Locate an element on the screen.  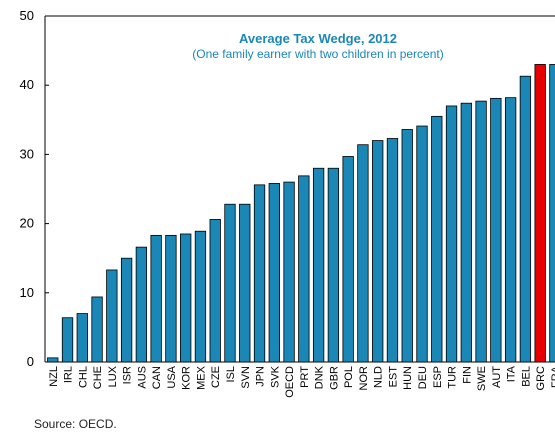
x-tick-label: AUT is located at coordinates (497, 377).